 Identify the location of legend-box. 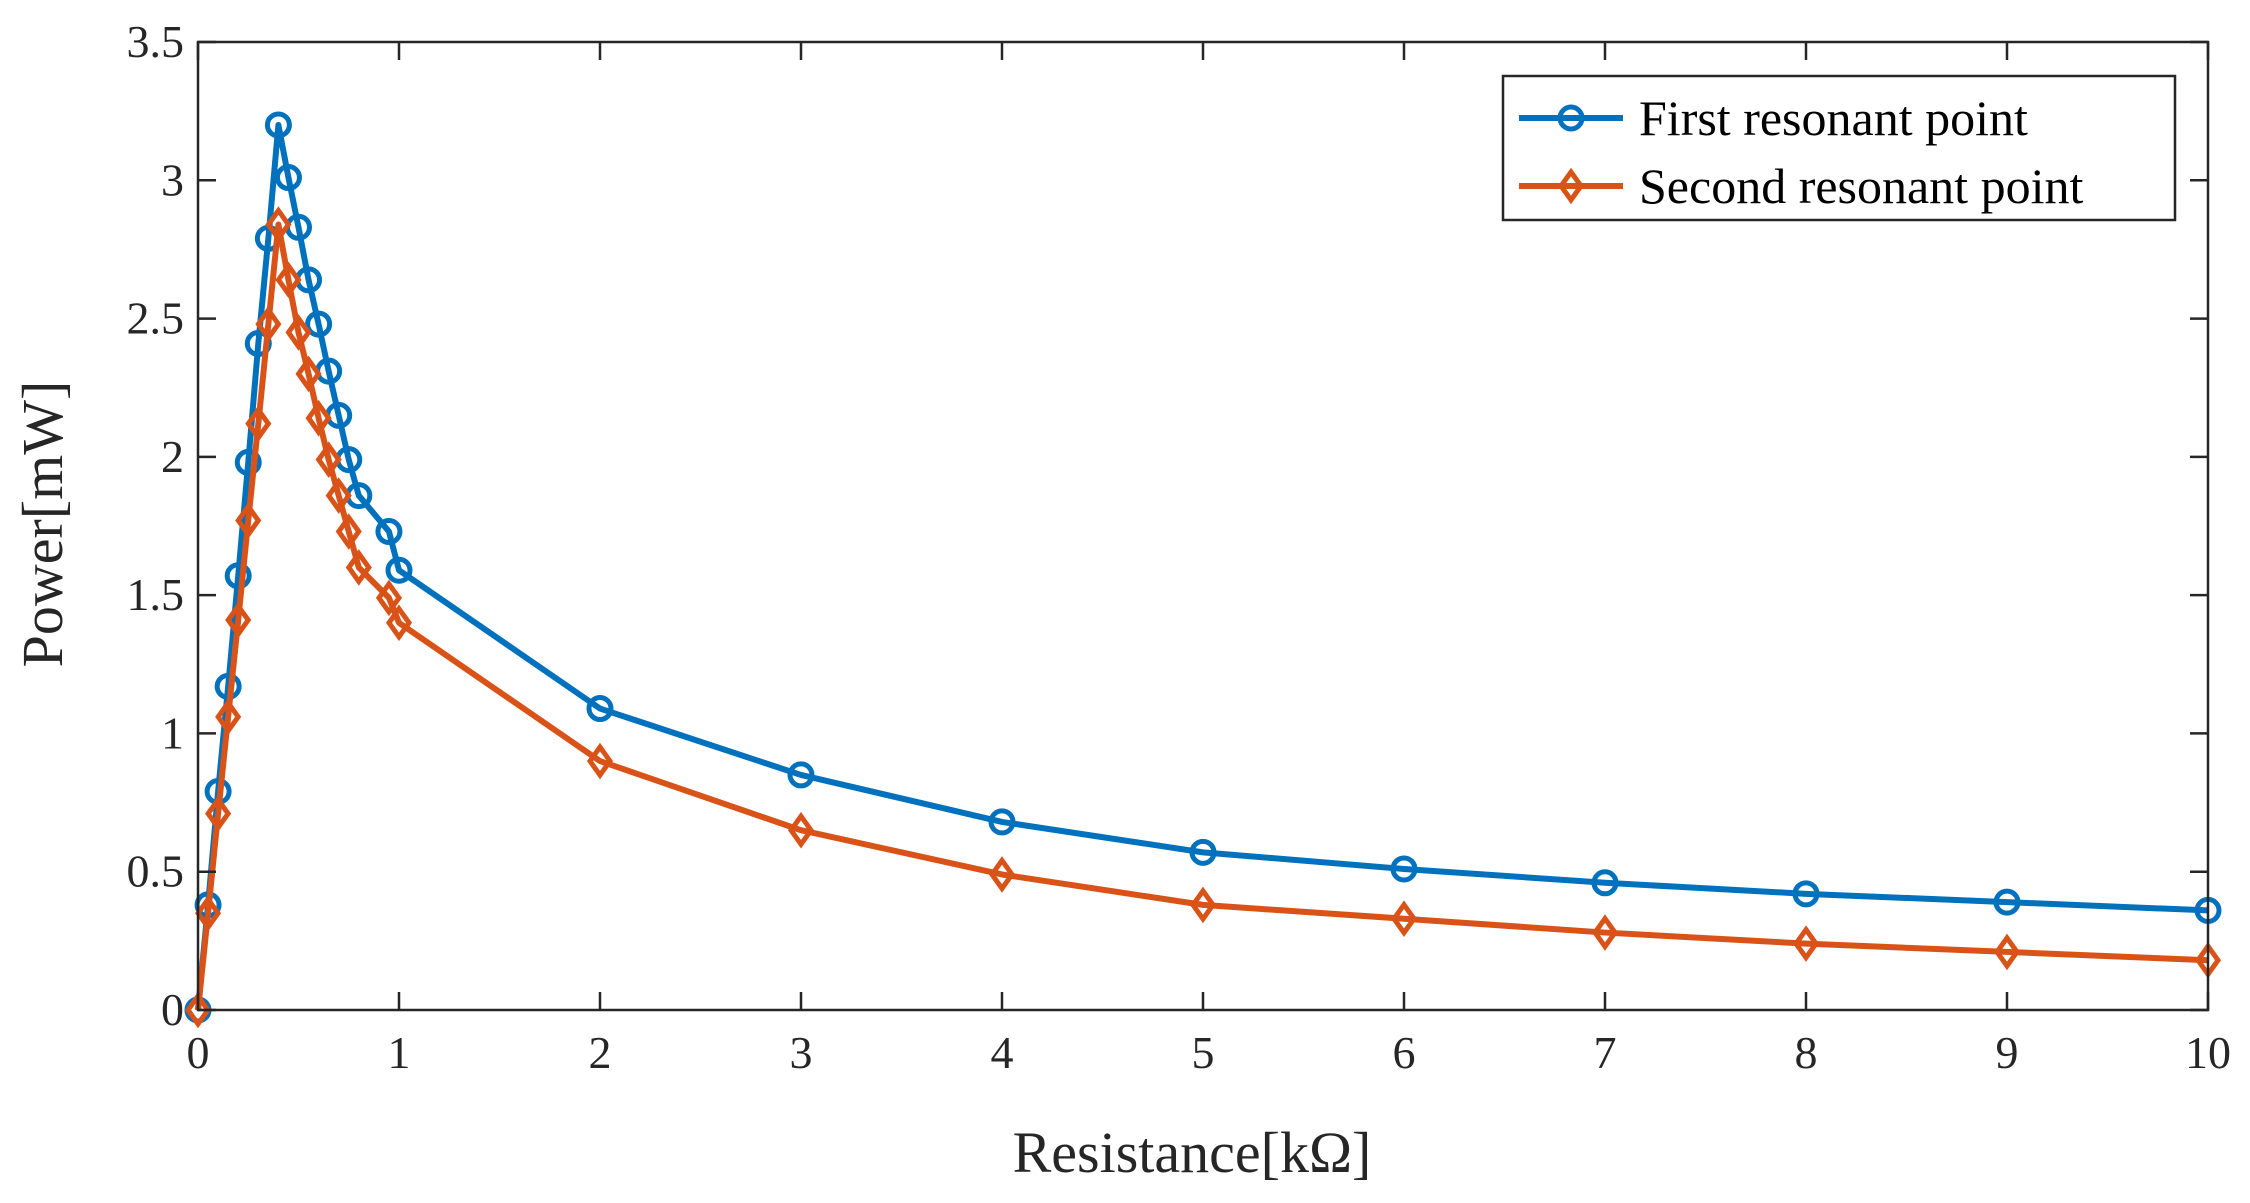
(1839, 148).